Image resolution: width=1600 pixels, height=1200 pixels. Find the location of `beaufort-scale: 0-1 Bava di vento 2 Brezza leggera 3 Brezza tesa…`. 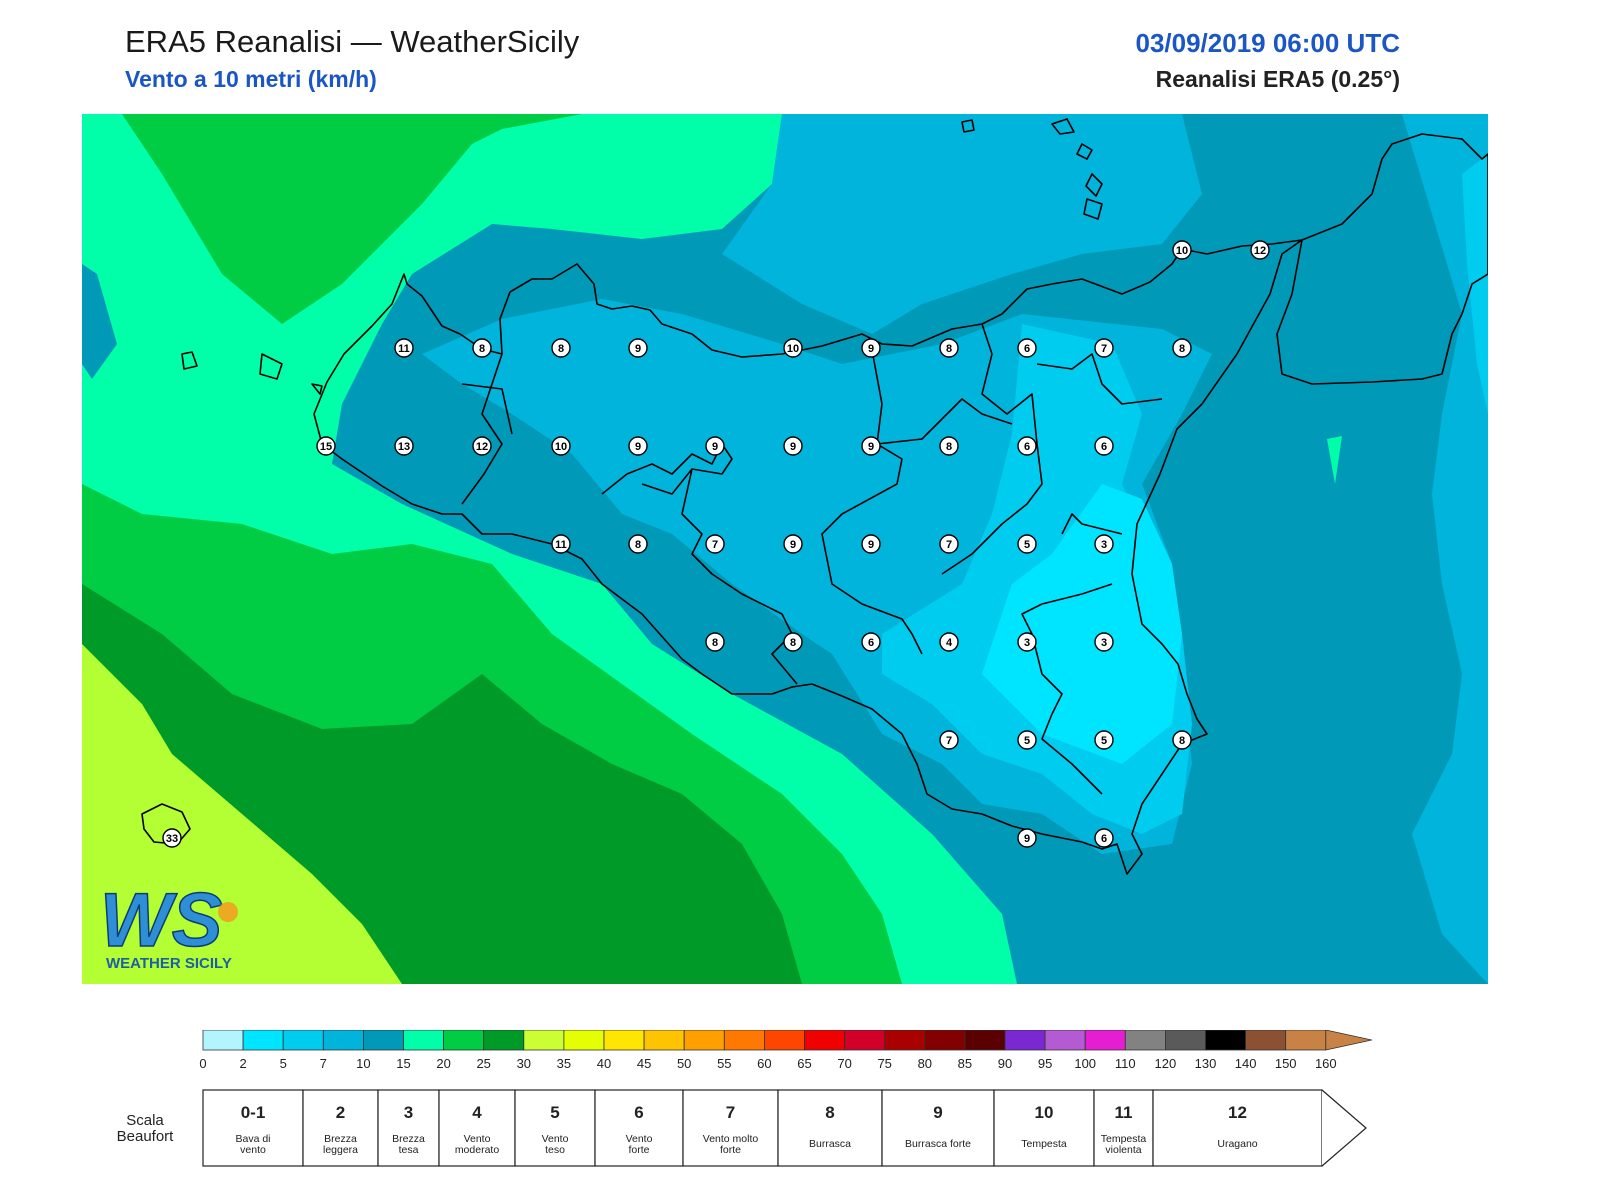

beaufort-scale: 0-1 Bava di vento 2 Brezza leggera 3 Brezza tesa… is located at coordinates (784, 1128).